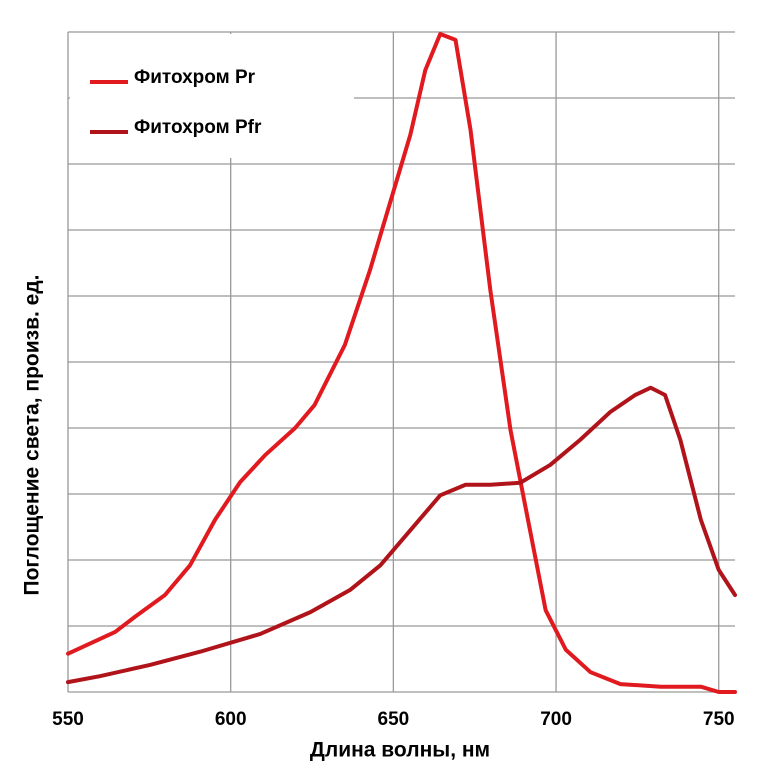 Image resolution: width=778 pixels, height=773 pixels. Describe the element at coordinates (556, 719) in the screenshot. I see `x-tick-label: 700` at that location.